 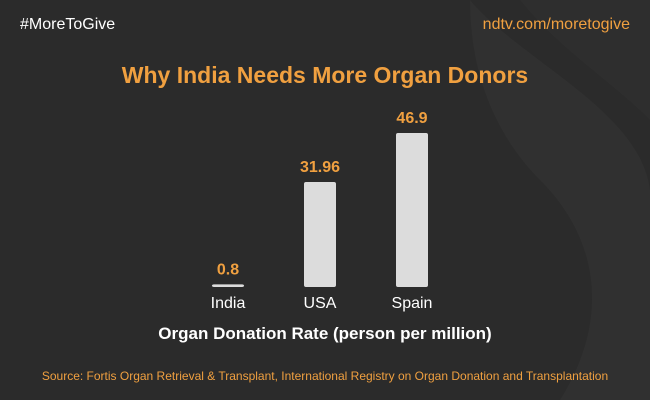 I want to click on hashtag-label: #MoreToGive, so click(x=68, y=24).